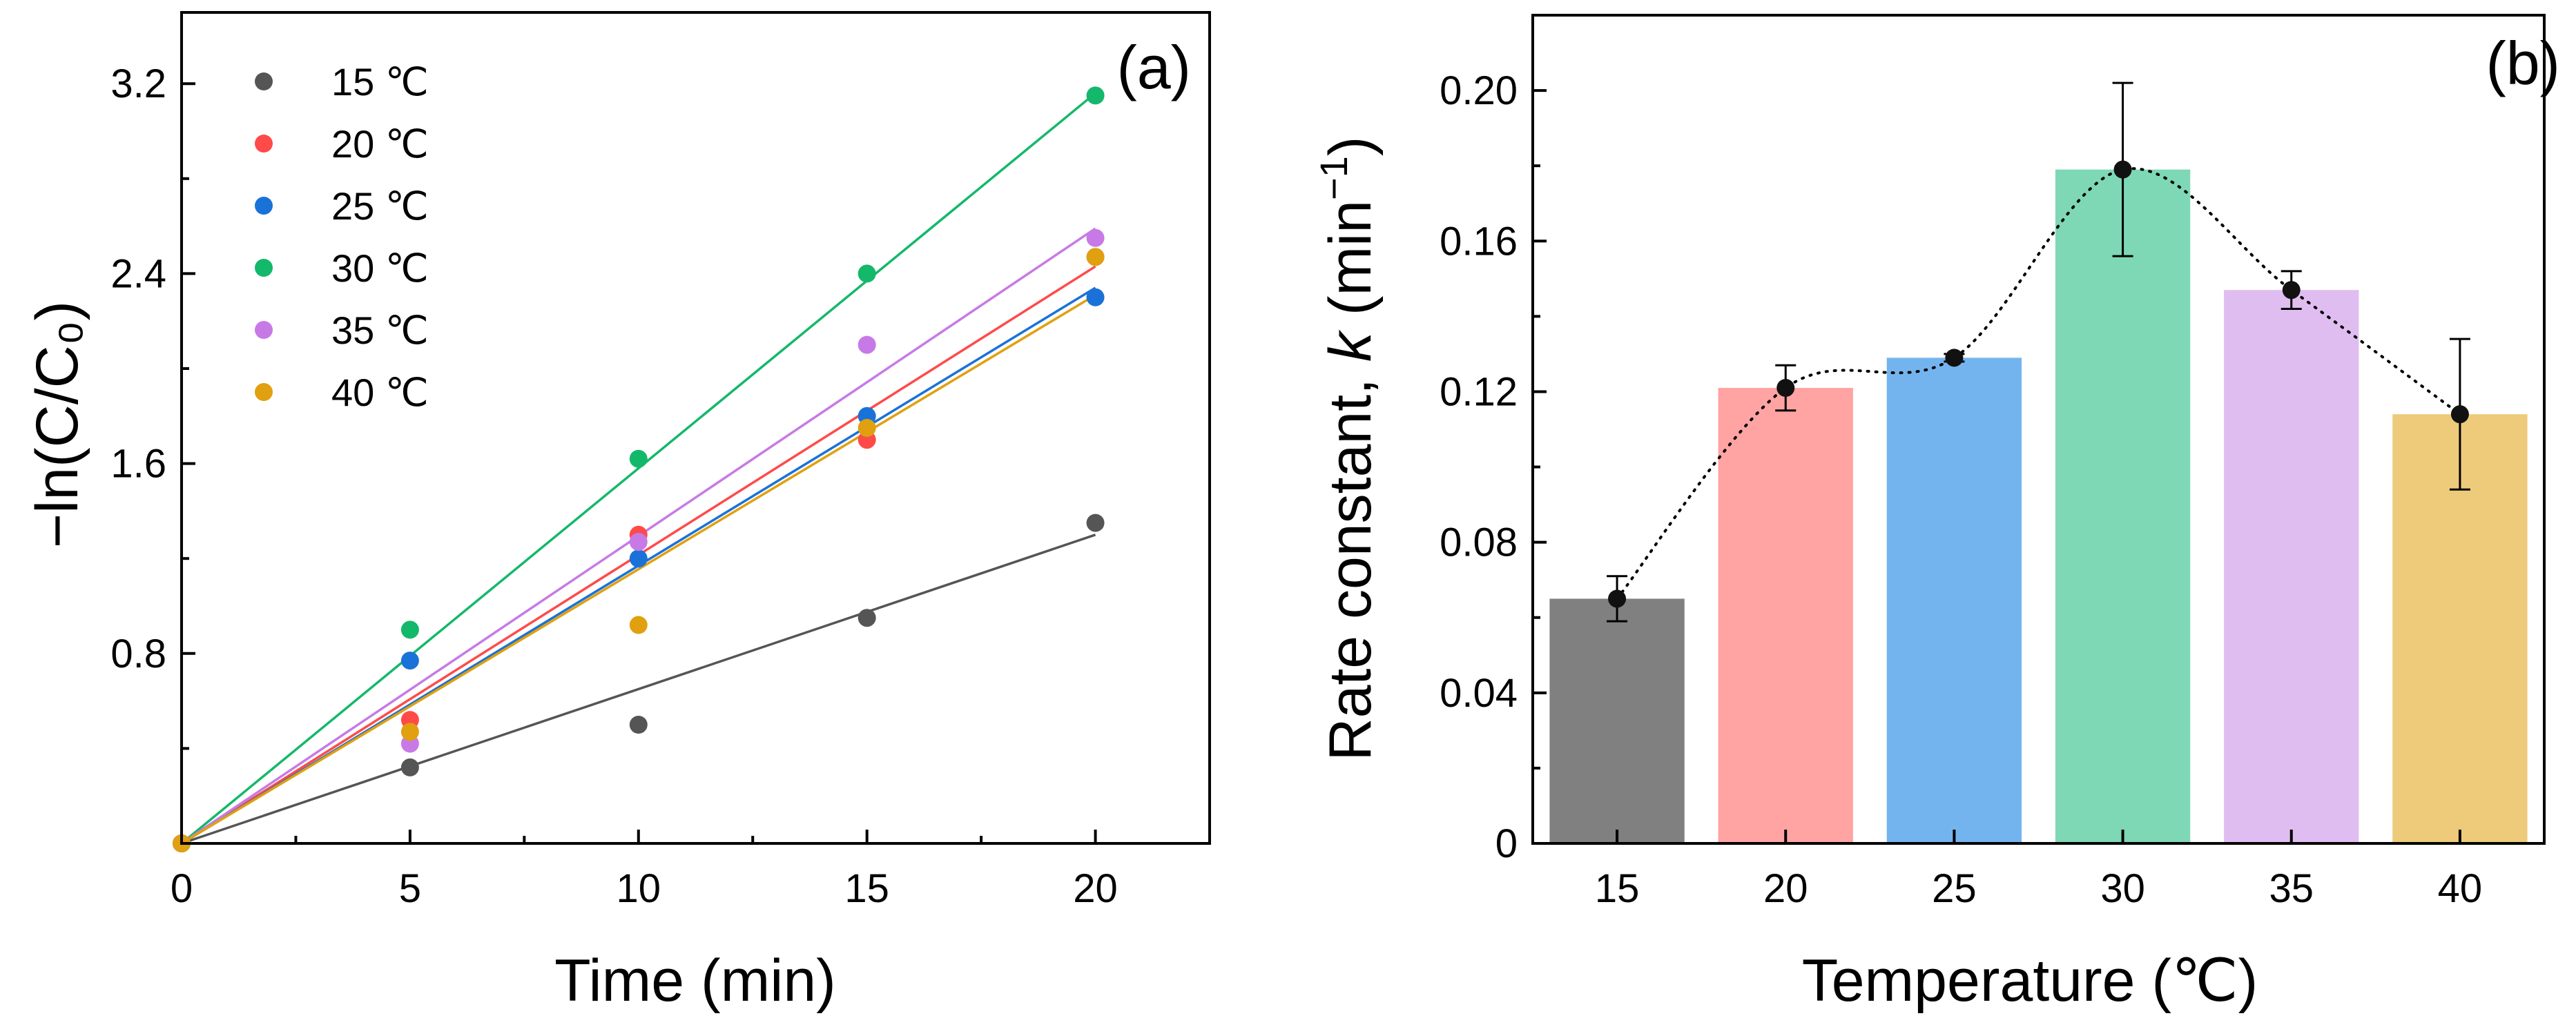 Image resolution: width=2576 pixels, height=1027 pixels. I want to click on y-tick-label: 0.20, so click(1479, 91).